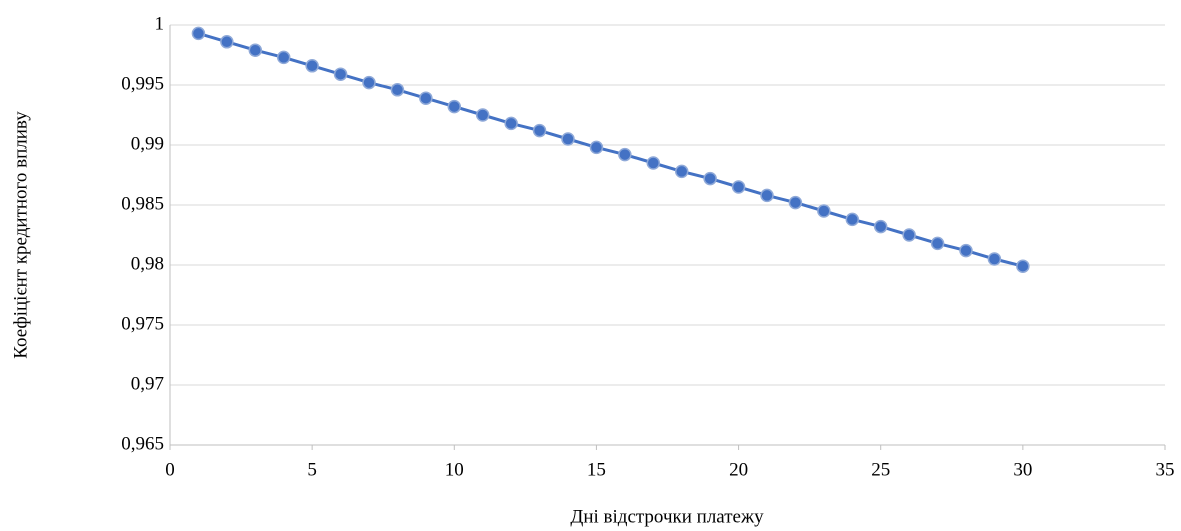 The height and width of the screenshot is (531, 1181). I want to click on x-tick-label: 5, so click(312, 469).